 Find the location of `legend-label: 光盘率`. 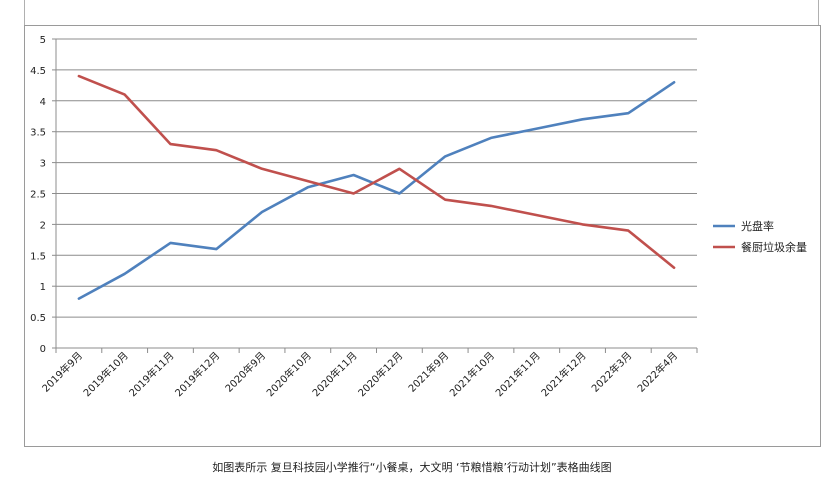

legend-label: 光盘率 is located at coordinates (757, 226).